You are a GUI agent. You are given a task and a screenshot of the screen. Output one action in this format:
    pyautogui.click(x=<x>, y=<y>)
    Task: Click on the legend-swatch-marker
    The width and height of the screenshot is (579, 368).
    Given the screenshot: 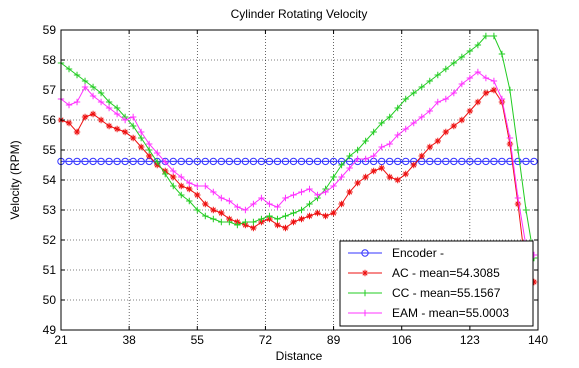 What is the action you would take?
    pyautogui.click(x=365, y=293)
    